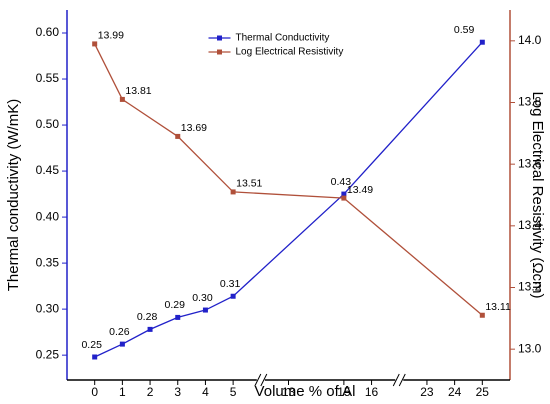  What do you see at coordinates (48, 262) in the screenshot?
I see `y-tick-label: 0.35` at bounding box center [48, 262].